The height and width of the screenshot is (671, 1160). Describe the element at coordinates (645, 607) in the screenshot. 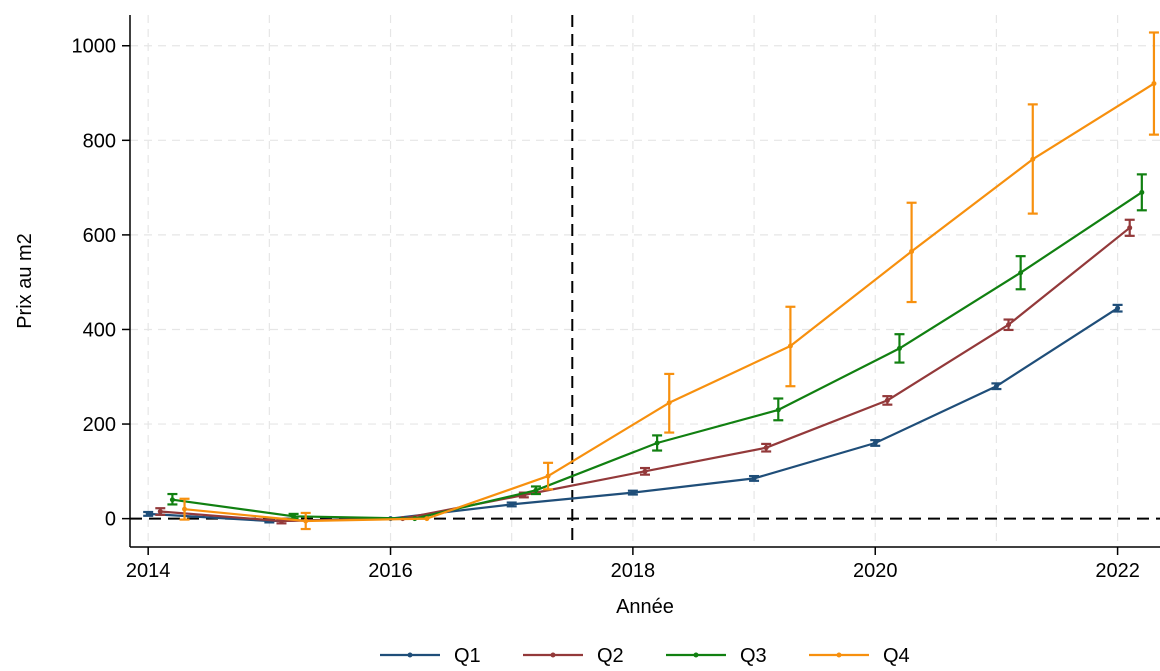

I see `x-axis-title: Année` at that location.